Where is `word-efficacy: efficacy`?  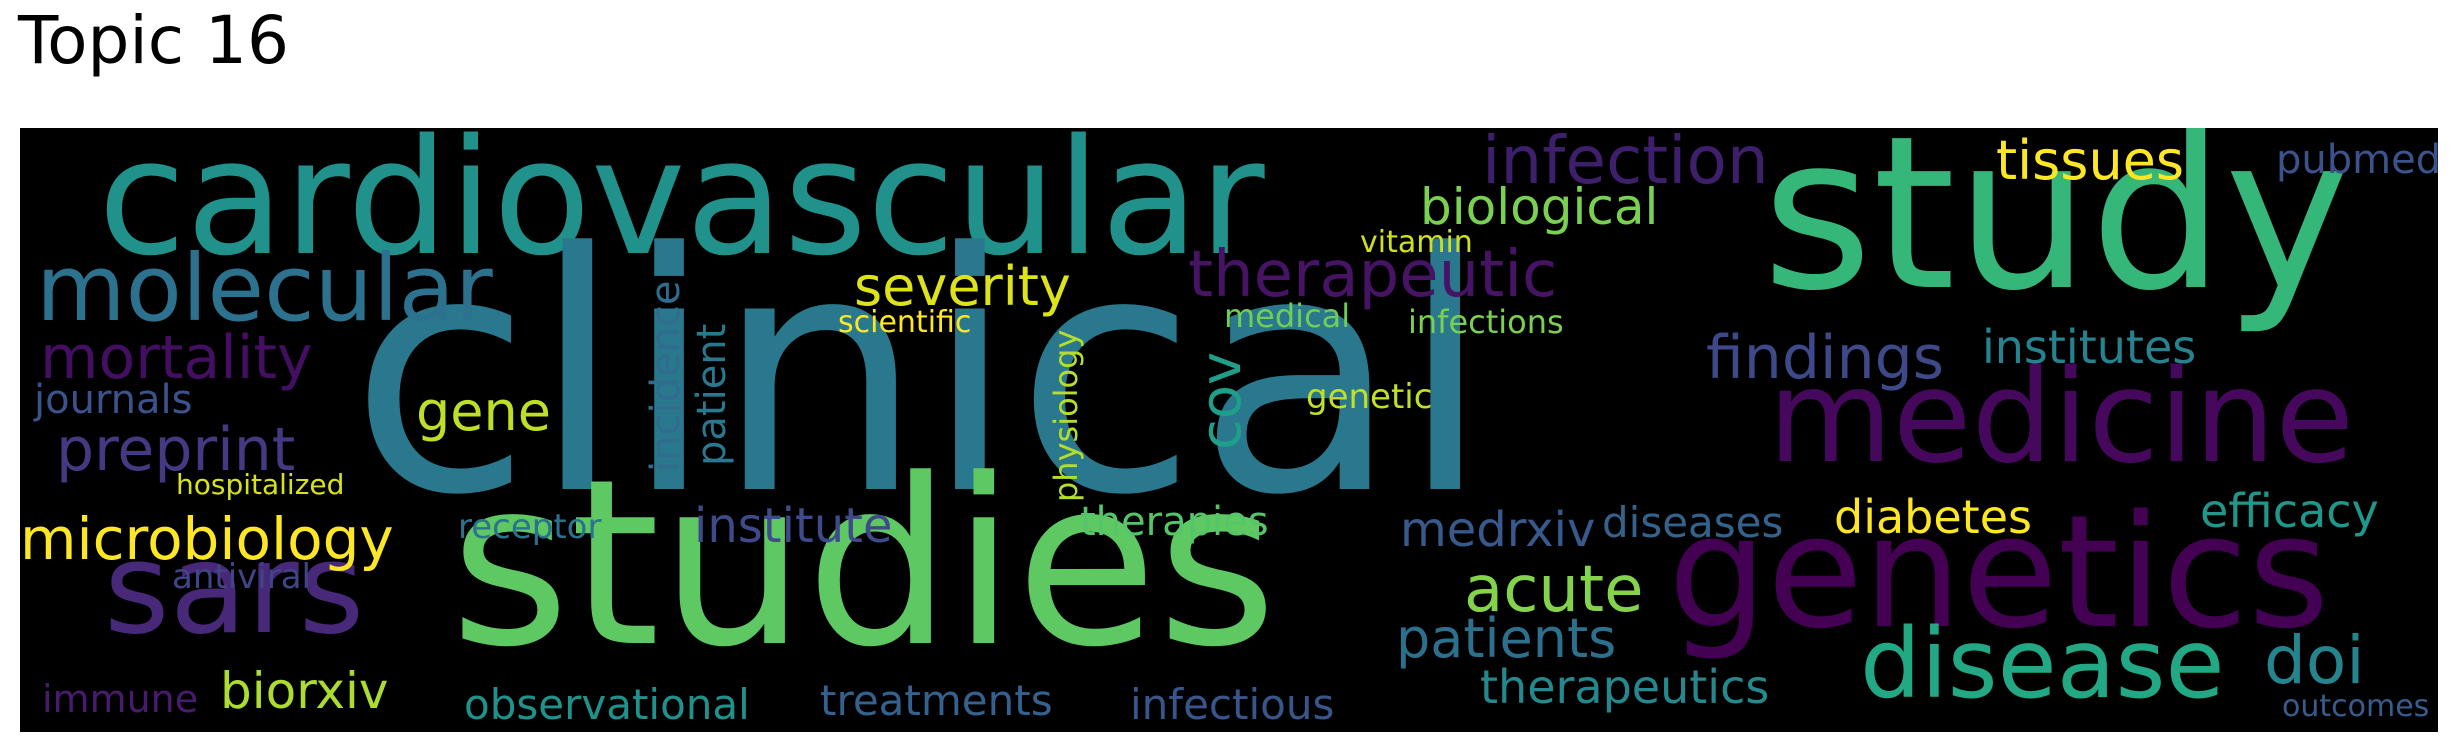
word-efficacy: efficacy is located at coordinates (2289, 511).